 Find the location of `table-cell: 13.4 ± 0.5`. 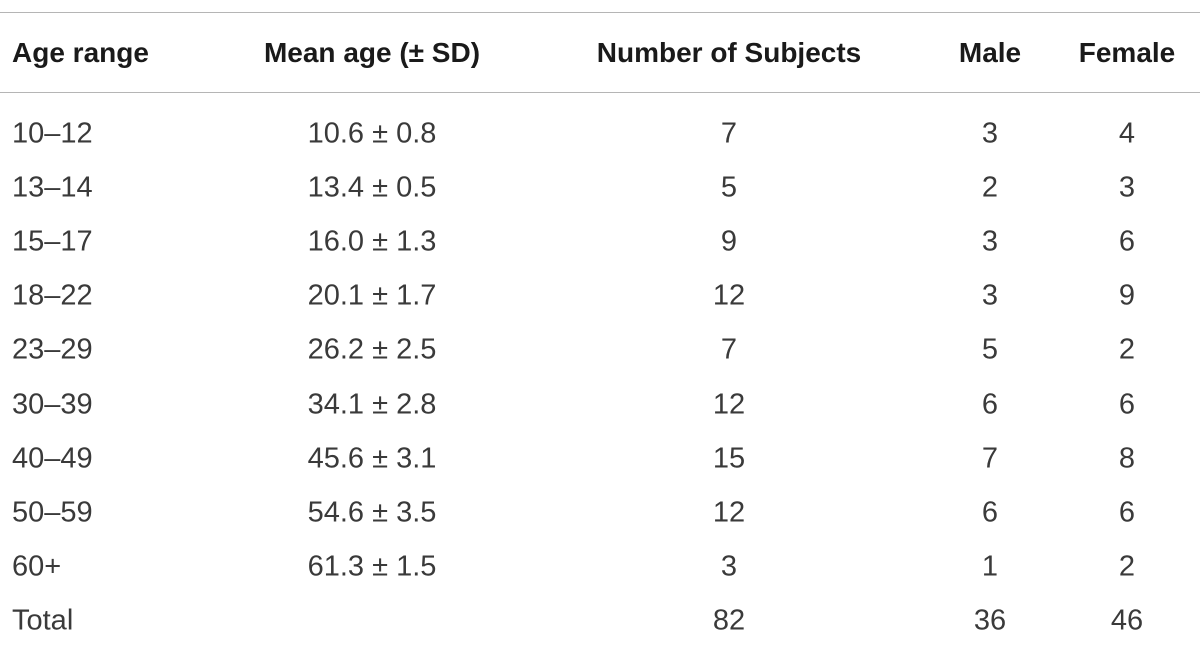

table-cell: 13.4 ± 0.5 is located at coordinates (372, 187).